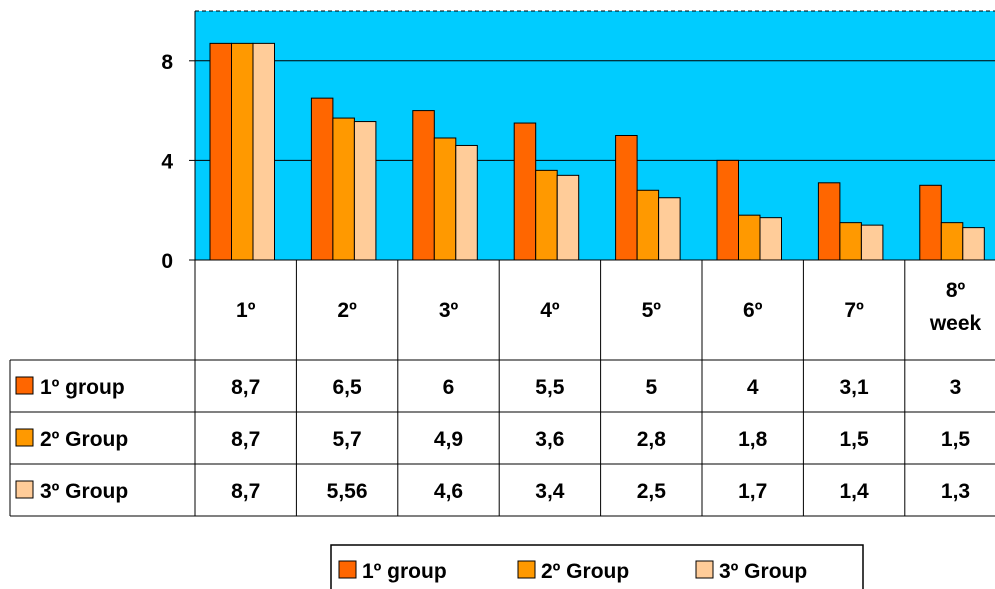  What do you see at coordinates (550, 310) in the screenshot?
I see `category-label: 4º` at bounding box center [550, 310].